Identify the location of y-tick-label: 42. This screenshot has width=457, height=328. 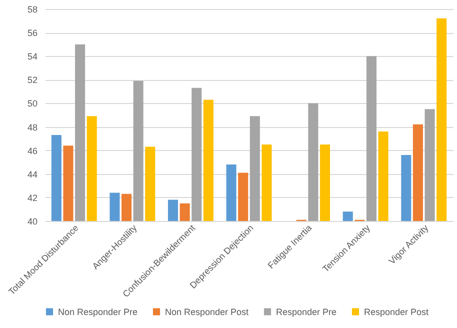
(32, 197).